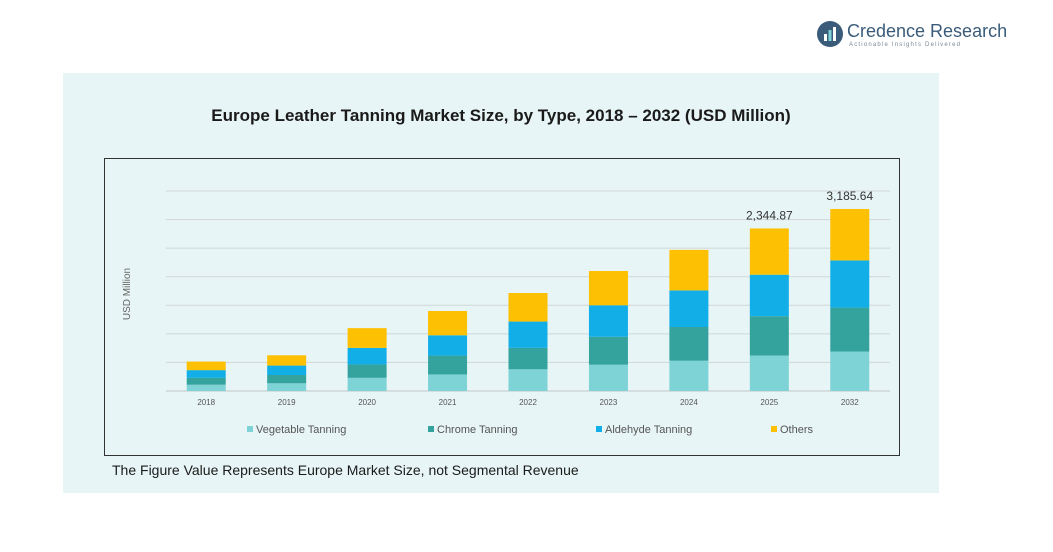 Image resolution: width=1053 pixels, height=552 pixels. What do you see at coordinates (528, 358) in the screenshot?
I see `bar-segment-chrome-tanning-2022` at bounding box center [528, 358].